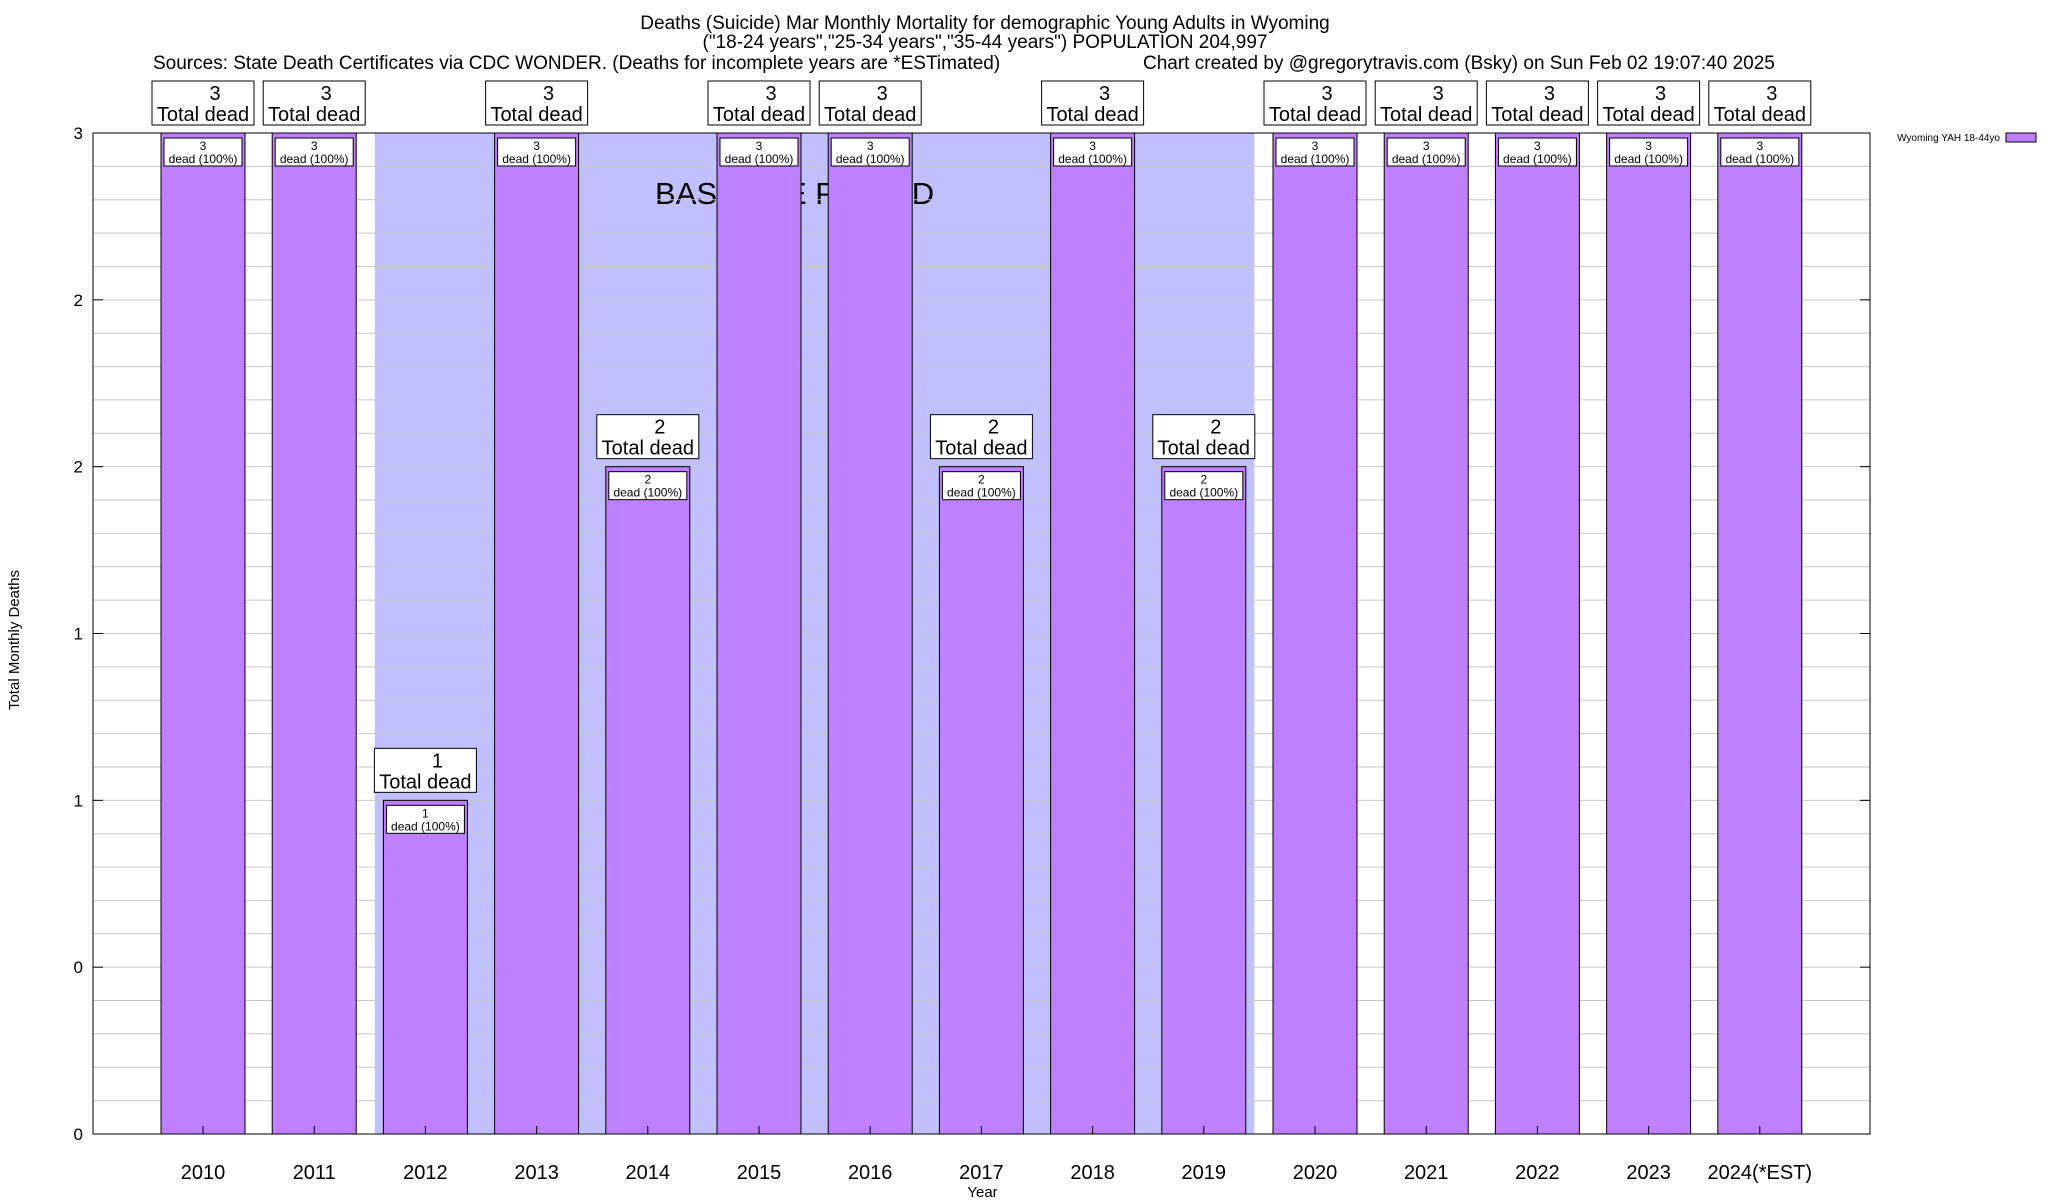 The height and width of the screenshot is (1201, 2048). What do you see at coordinates (437, 761) in the screenshot?
I see `total-label-value: 1` at bounding box center [437, 761].